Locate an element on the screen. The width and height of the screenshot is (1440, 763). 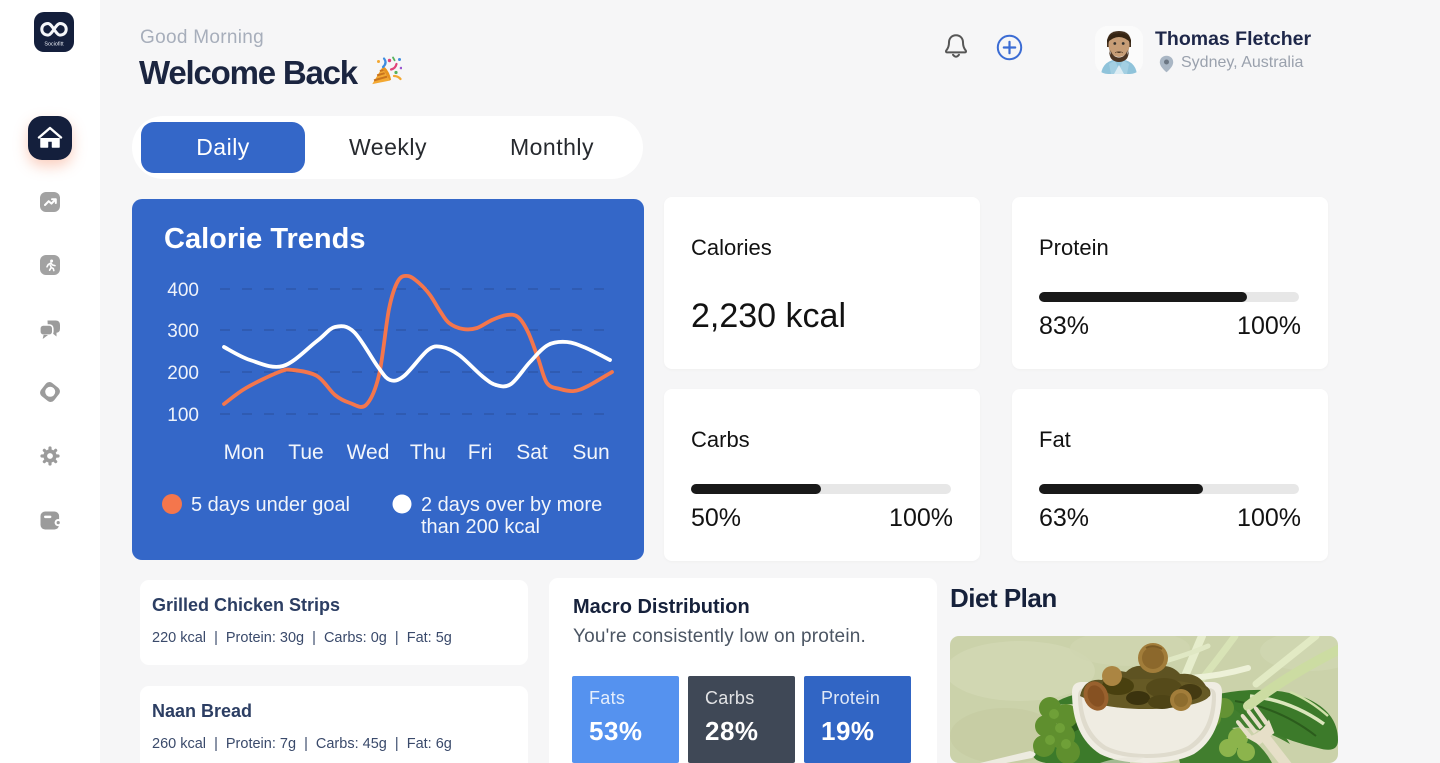
svg-text: 2 days over by more is located at coordinates (511, 505).